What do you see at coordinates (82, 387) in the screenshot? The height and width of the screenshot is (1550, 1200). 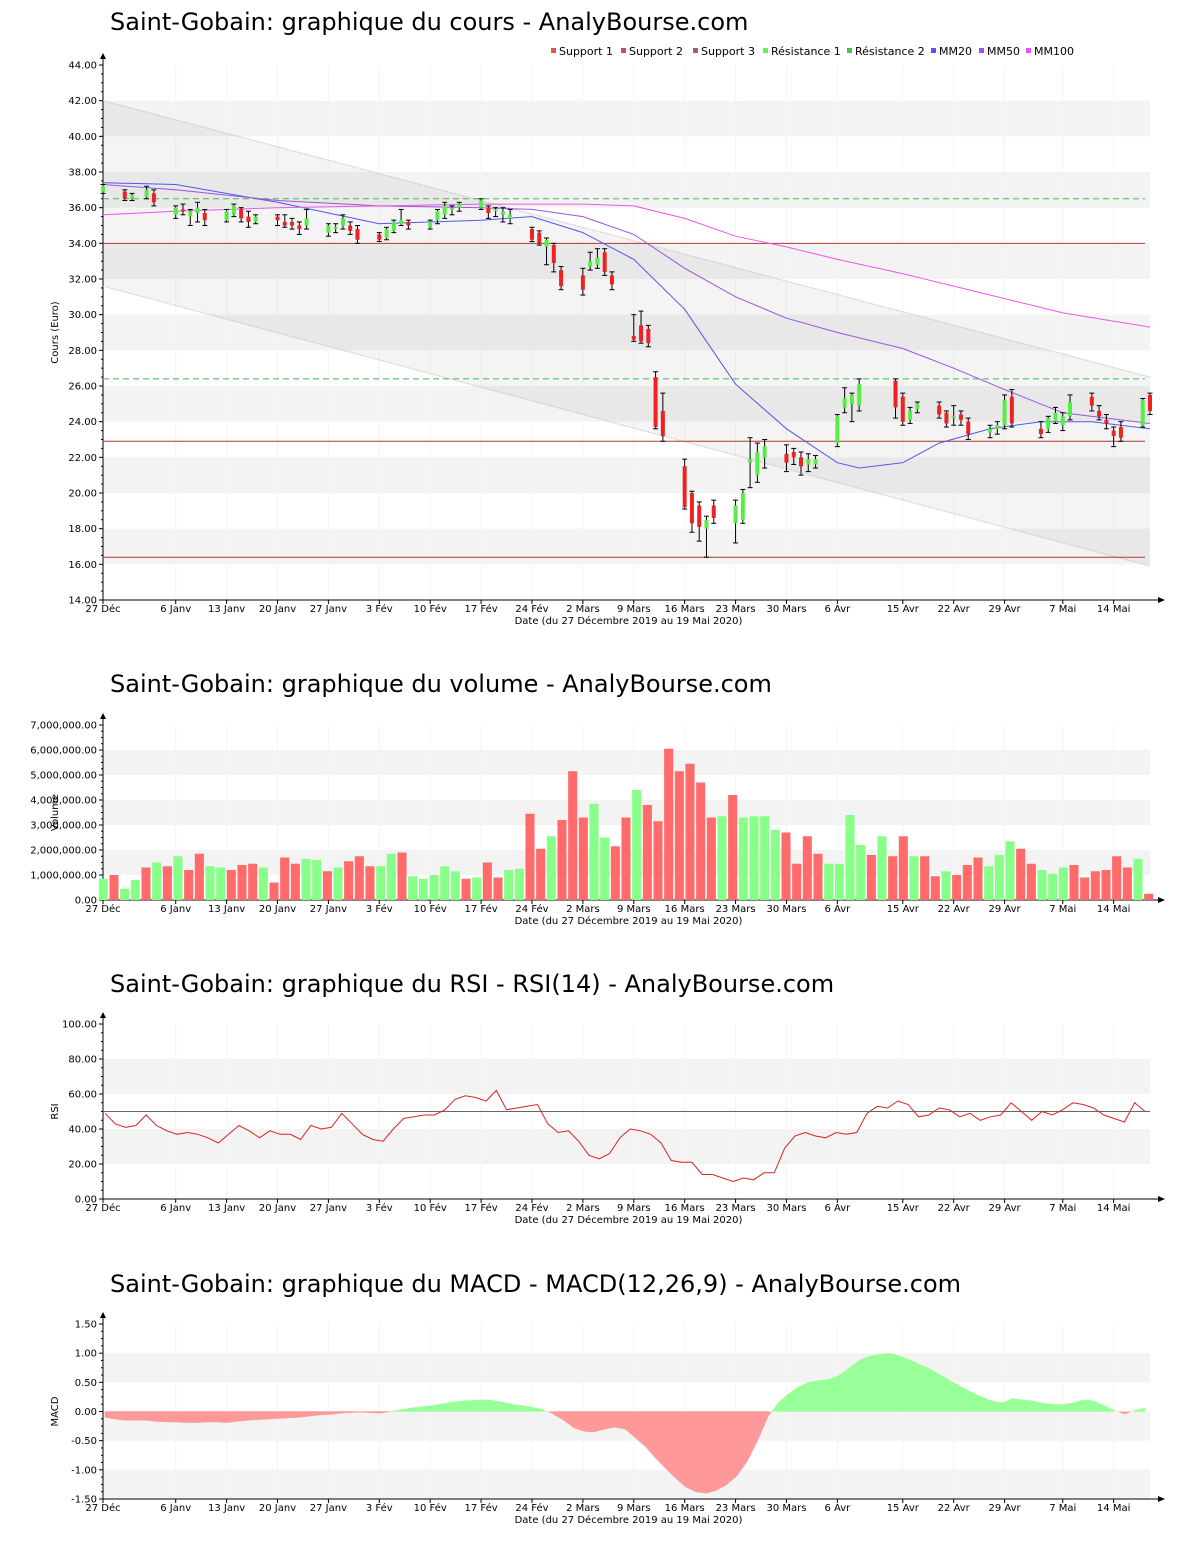 I see `price-y-tick-label: 26.00` at bounding box center [82, 387].